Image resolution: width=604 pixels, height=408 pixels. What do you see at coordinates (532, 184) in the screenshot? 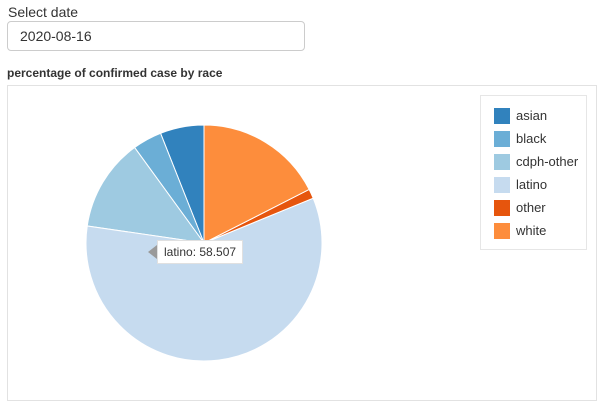
I see `legend-label: latino` at bounding box center [532, 184].